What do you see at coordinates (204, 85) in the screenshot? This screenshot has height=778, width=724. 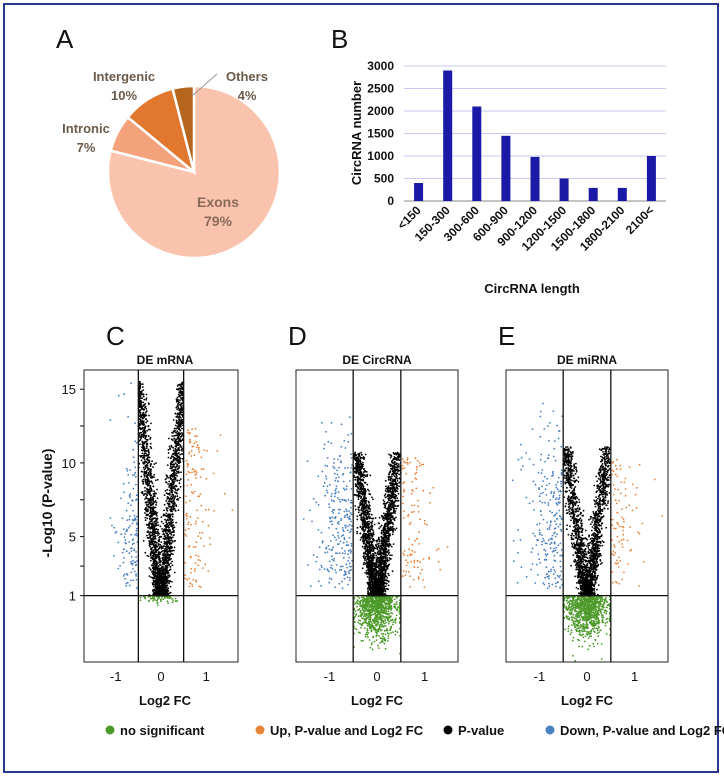 I see `pie-leader-line` at bounding box center [204, 85].